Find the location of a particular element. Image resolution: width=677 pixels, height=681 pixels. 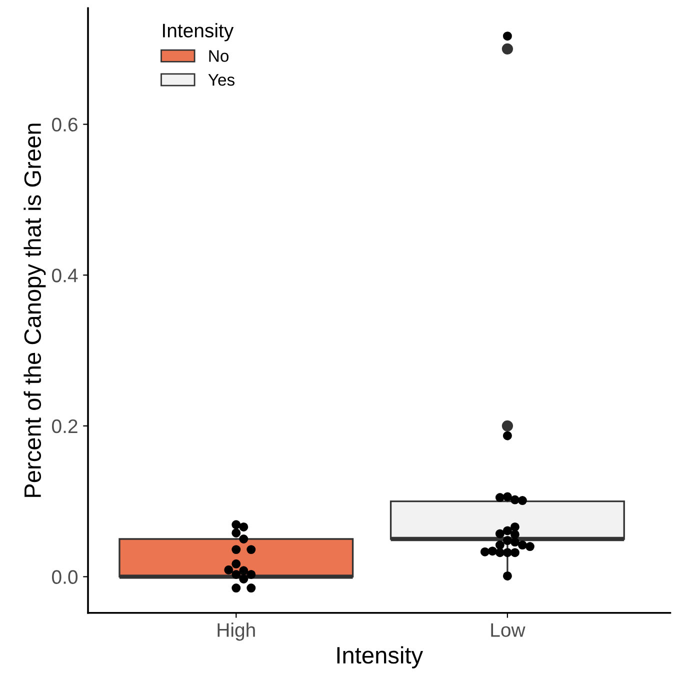

x-tick-label: High is located at coordinates (236, 631).